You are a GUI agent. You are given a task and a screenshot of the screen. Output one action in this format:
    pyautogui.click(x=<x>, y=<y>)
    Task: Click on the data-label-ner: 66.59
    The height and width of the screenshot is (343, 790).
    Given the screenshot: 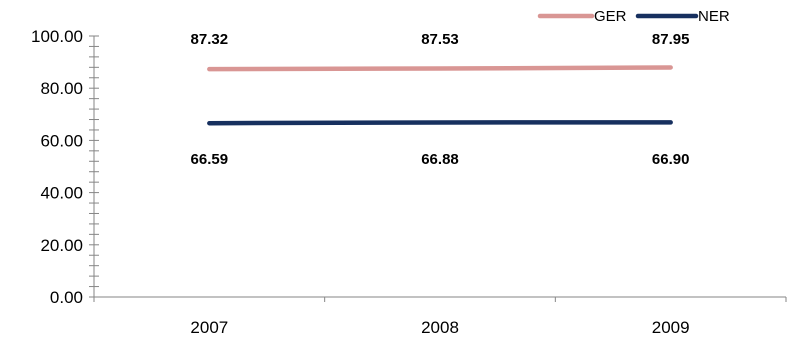 What is the action you would take?
    pyautogui.click(x=210, y=159)
    